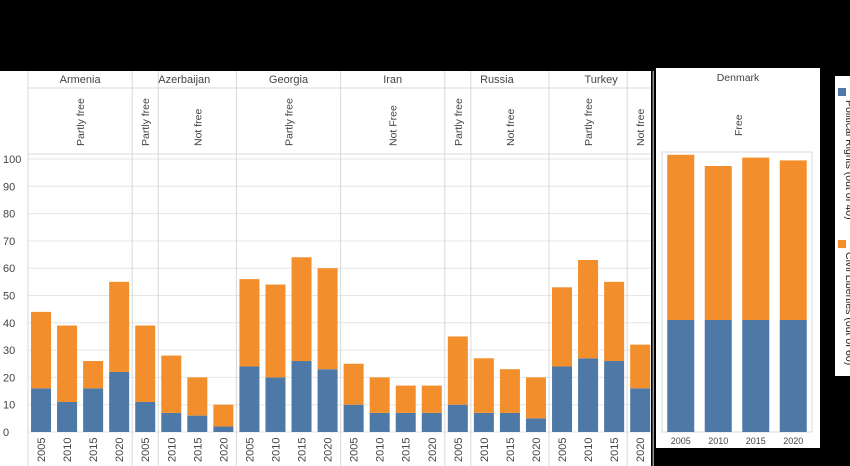 Image resolution: width=850 pixels, height=466 pixels. I want to click on y-tick-label: 40, so click(9, 324).